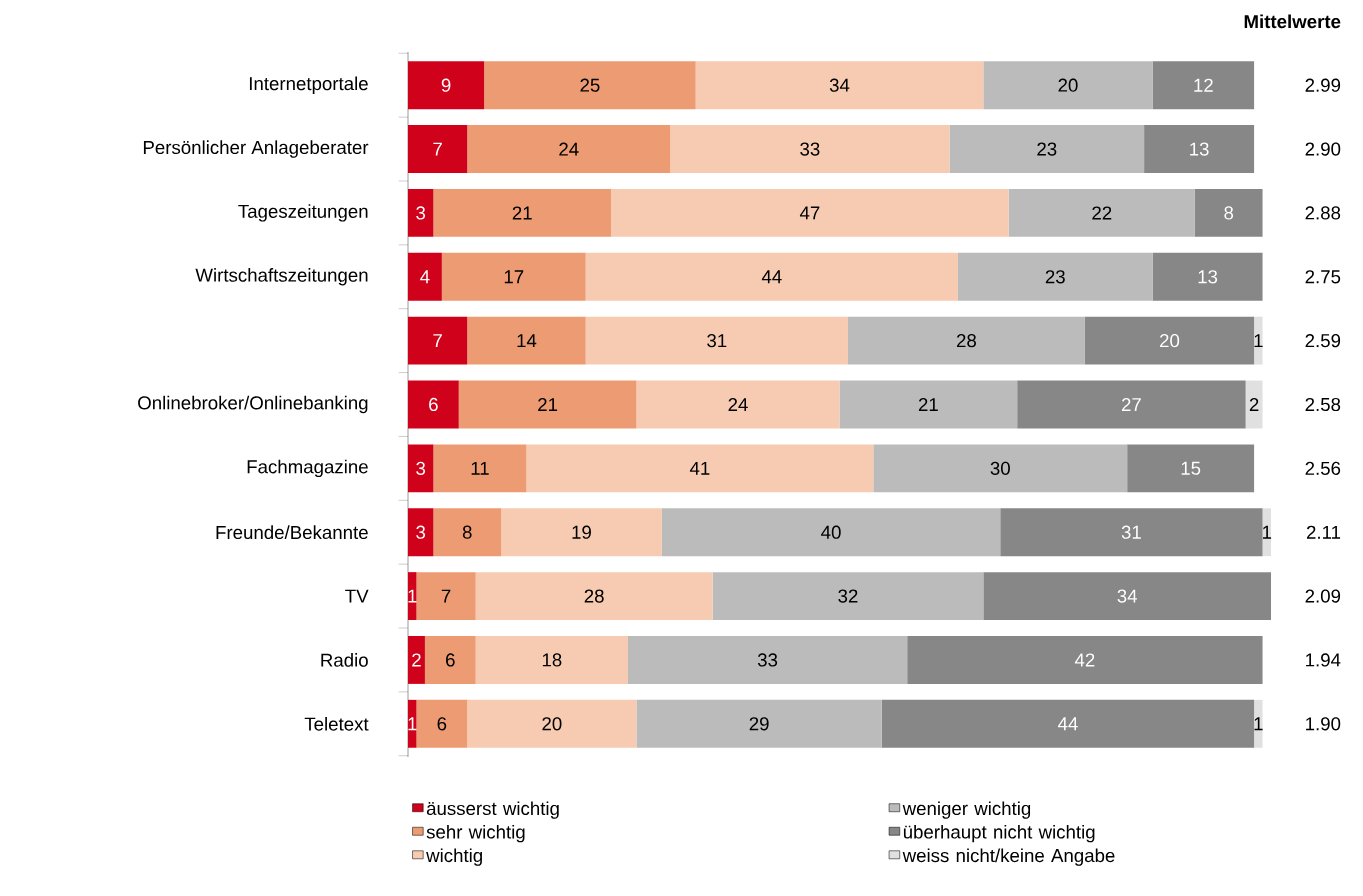 The height and width of the screenshot is (896, 1363). I want to click on text: 1.90, so click(1323, 724).